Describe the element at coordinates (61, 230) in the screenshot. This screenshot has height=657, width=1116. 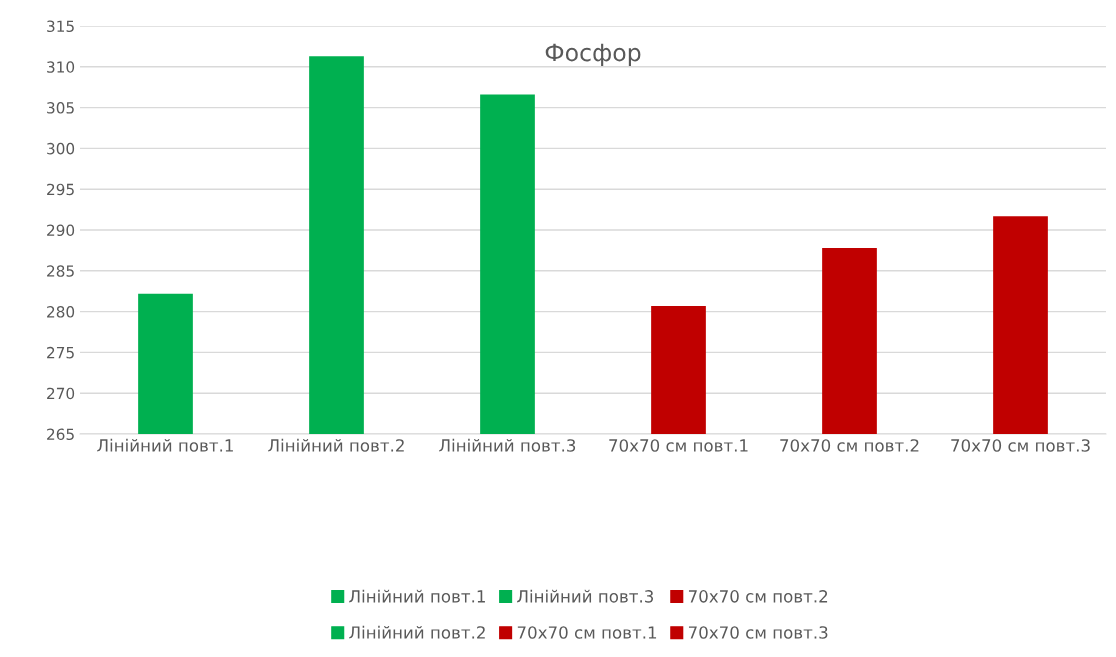
I see `y-tick-label: 290` at that location.